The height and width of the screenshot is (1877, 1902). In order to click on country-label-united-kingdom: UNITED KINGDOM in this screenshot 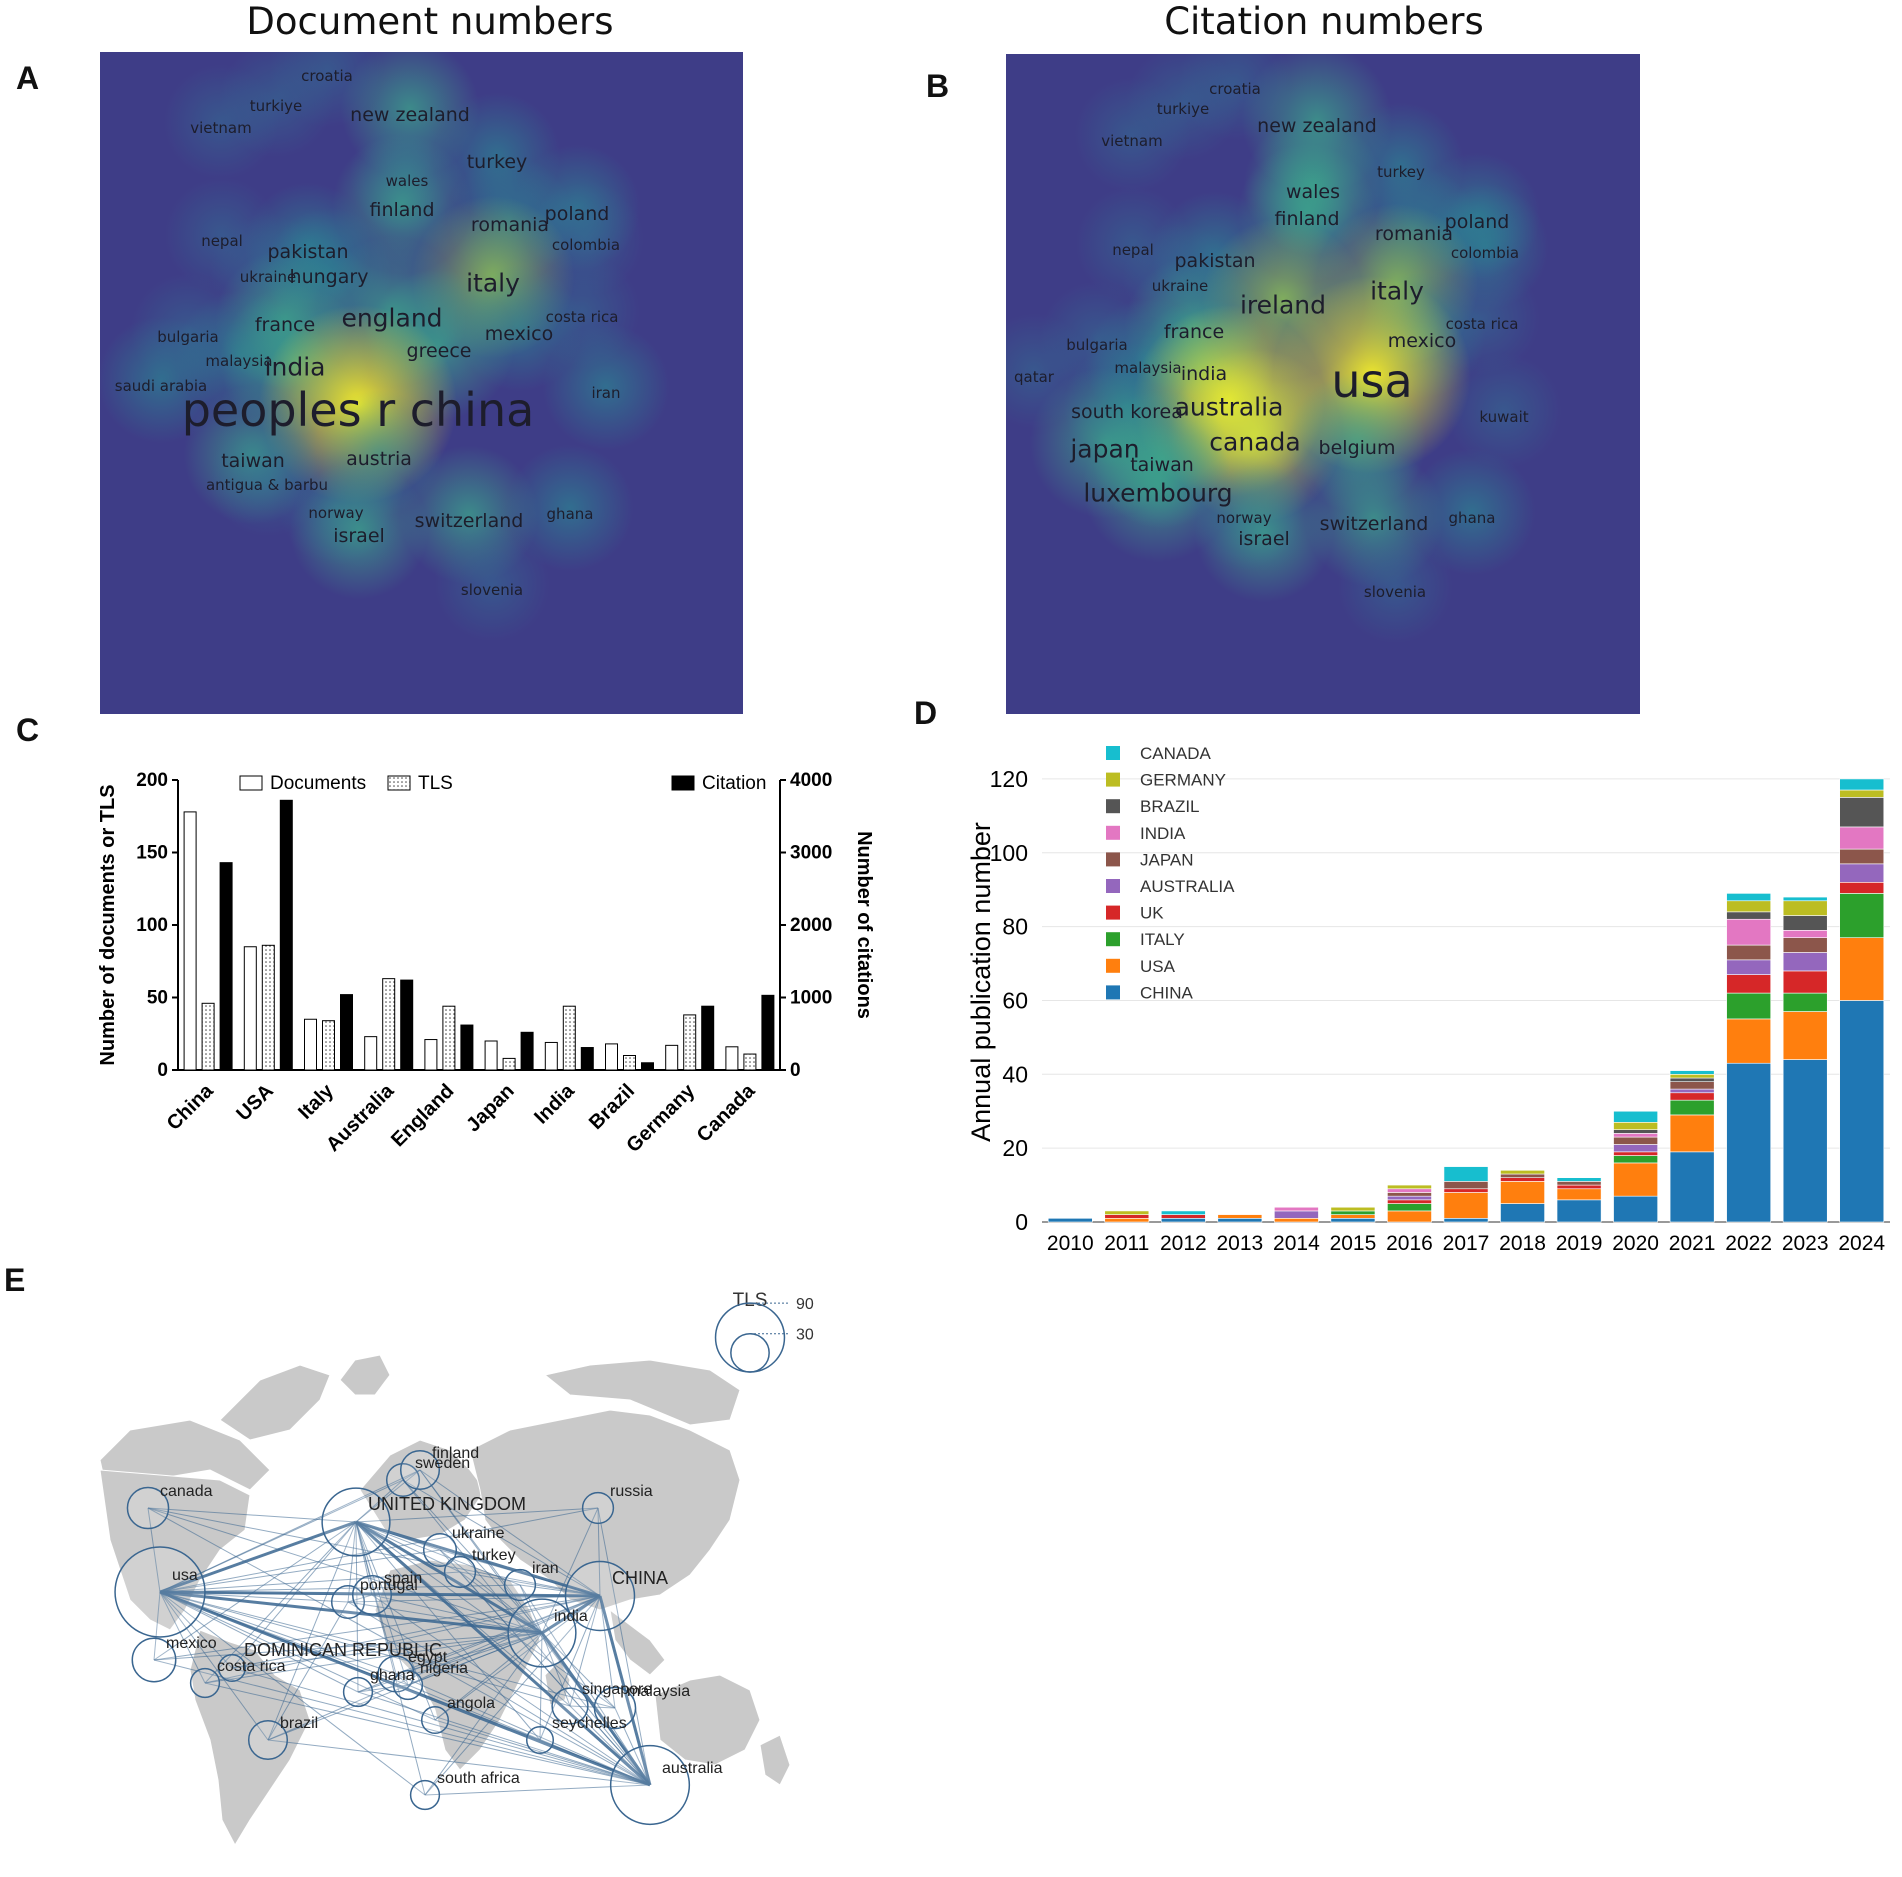, I will do `click(447, 1504)`.